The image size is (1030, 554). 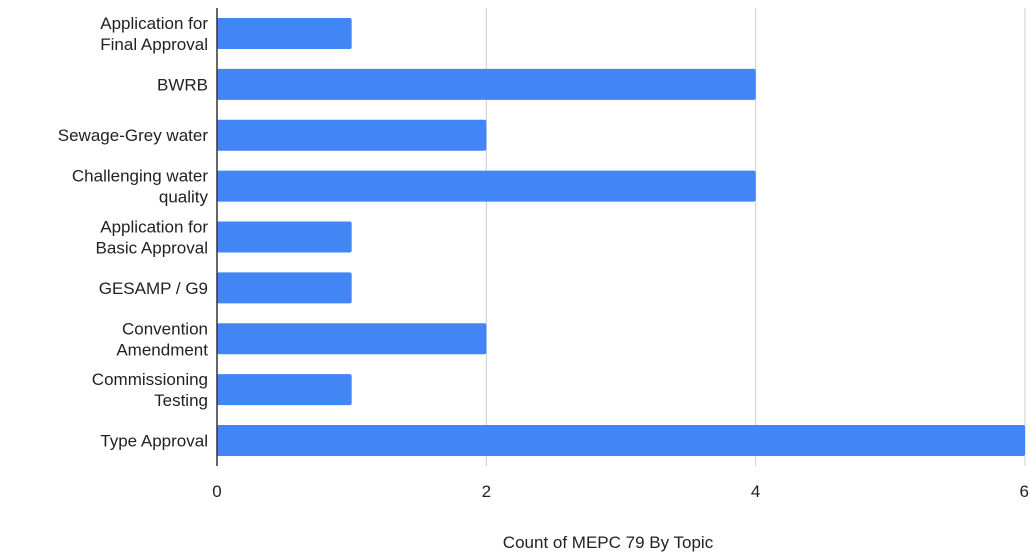 I want to click on category-label: Type Approval, so click(x=154, y=441).